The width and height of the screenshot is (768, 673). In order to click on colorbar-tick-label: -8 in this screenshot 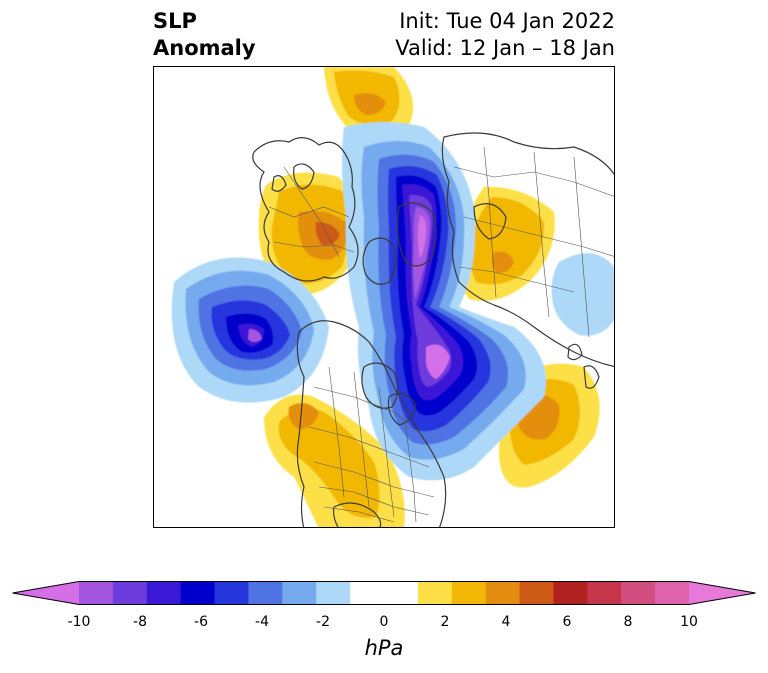, I will do `click(140, 622)`.